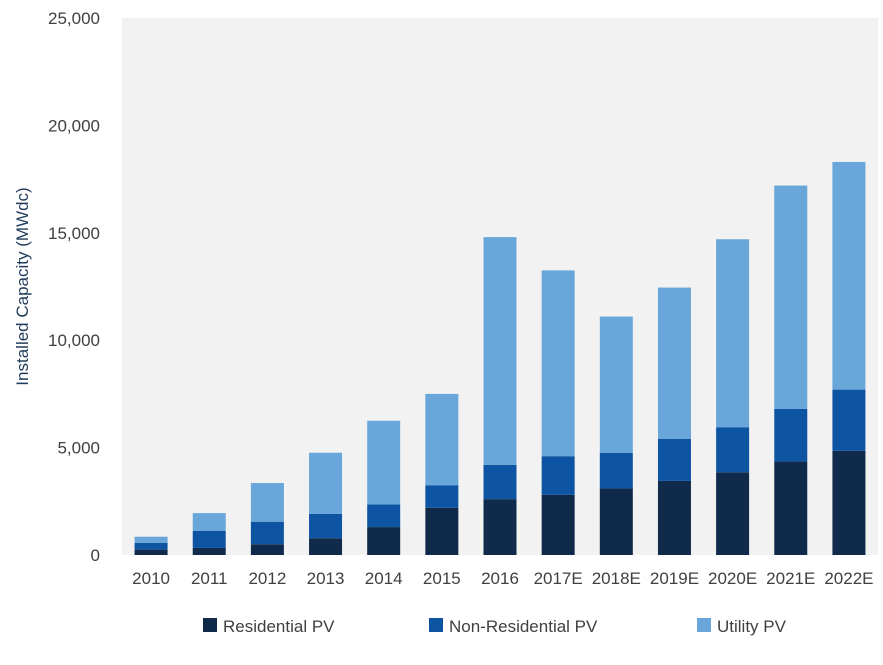 This screenshot has width=883, height=665. I want to click on y-tick-label: 5,000, so click(78, 448).